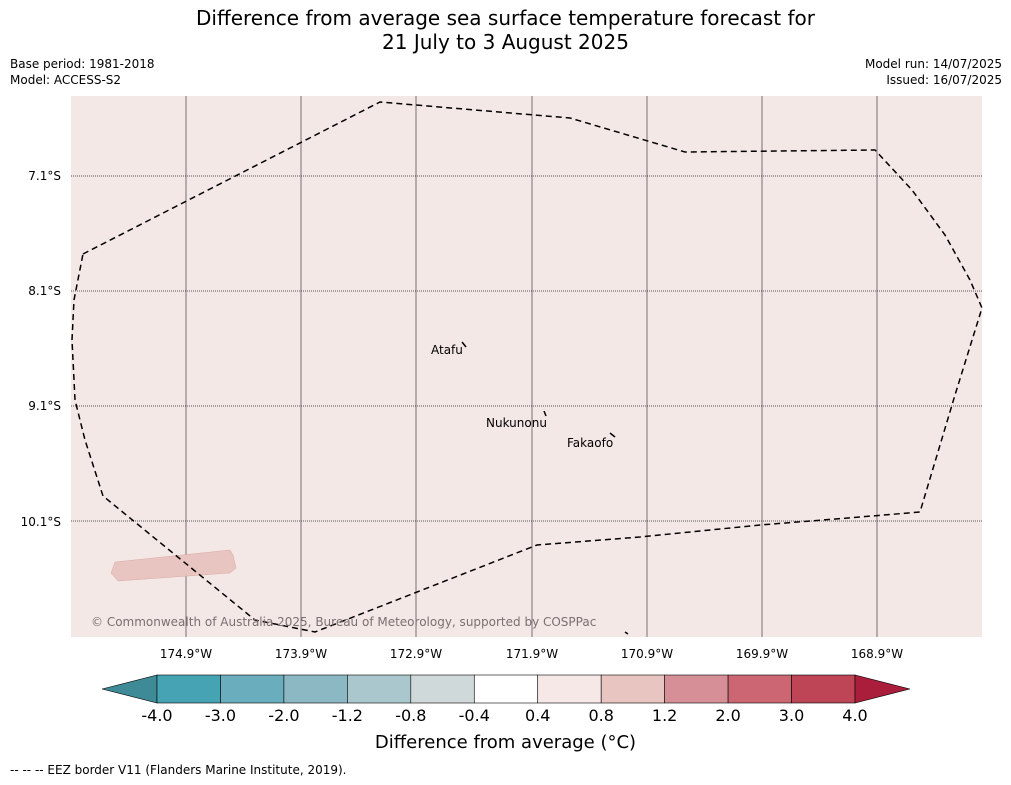  I want to click on fakaofo-island, so click(612, 435).